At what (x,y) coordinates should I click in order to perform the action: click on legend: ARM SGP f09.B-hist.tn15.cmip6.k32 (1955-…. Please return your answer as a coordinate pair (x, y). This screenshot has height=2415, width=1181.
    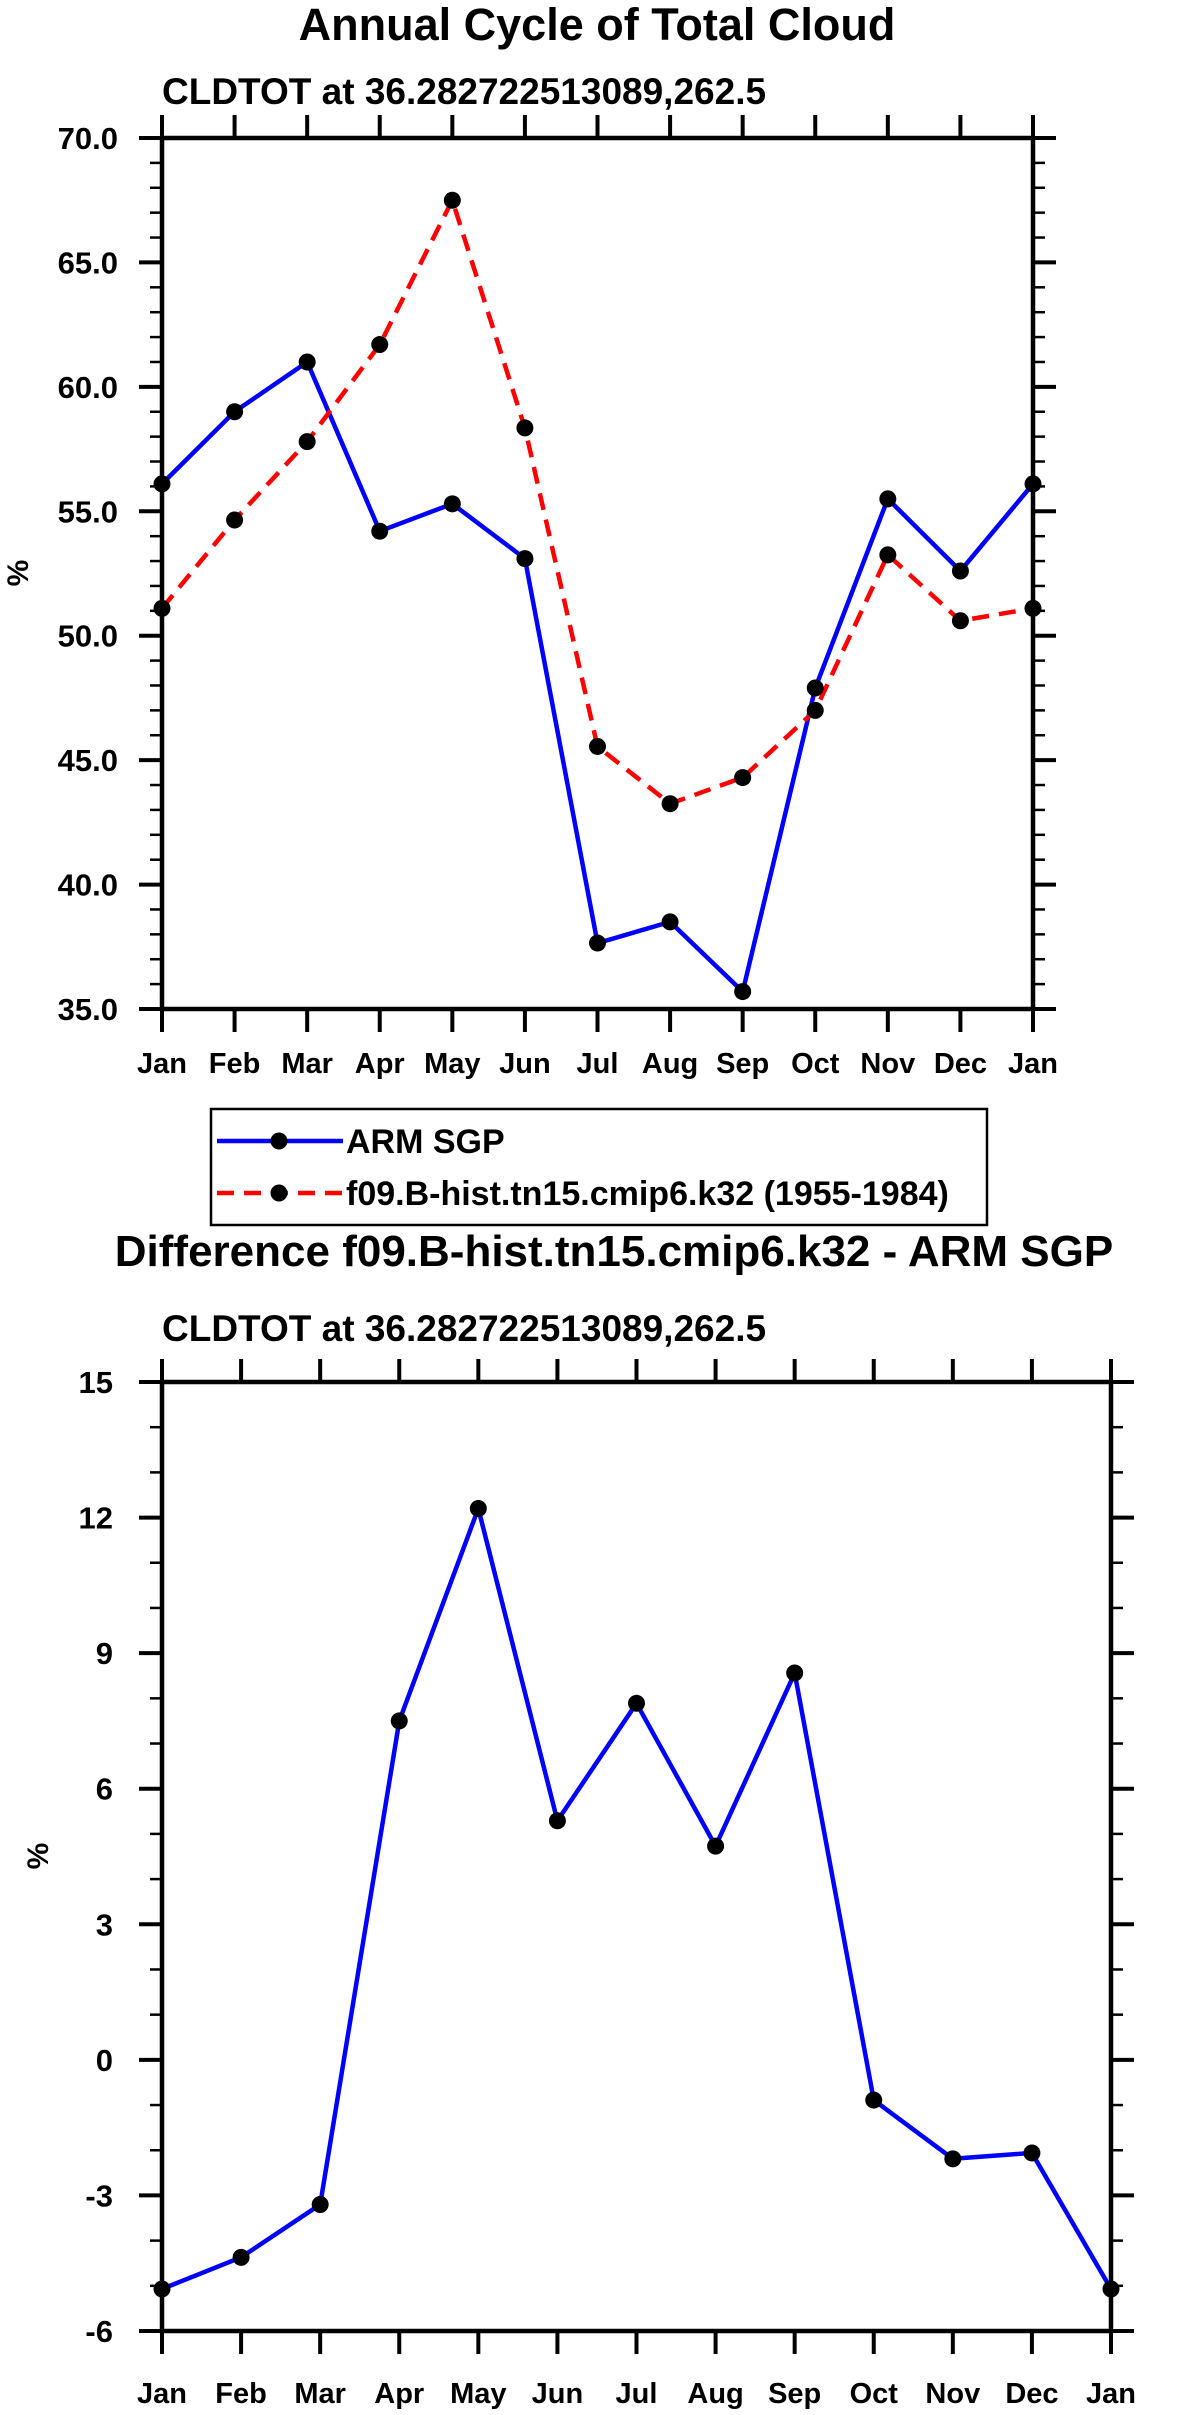
    Looking at the image, I should click on (599, 1167).